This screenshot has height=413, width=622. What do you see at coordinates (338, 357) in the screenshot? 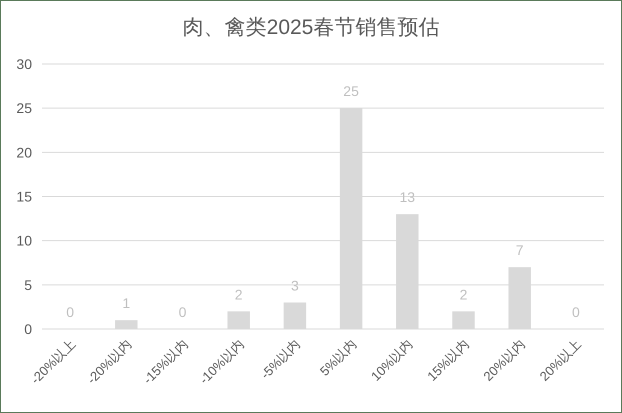
I see `x-tick-label: 5%以内` at bounding box center [338, 357].